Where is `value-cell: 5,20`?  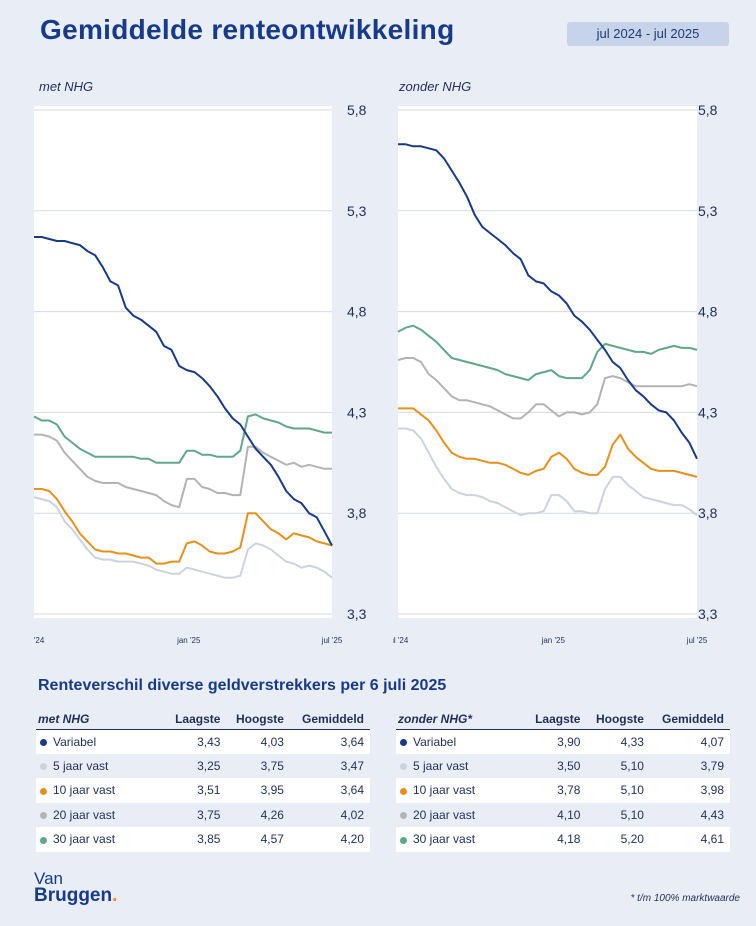 value-cell: 5,20 is located at coordinates (618, 839).